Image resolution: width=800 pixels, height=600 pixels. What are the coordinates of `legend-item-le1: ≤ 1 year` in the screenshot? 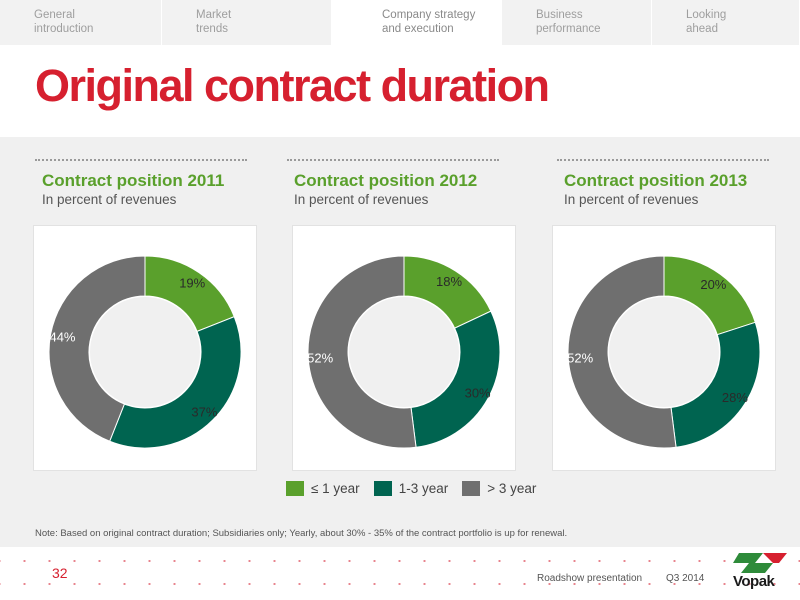 It's located at (323, 488).